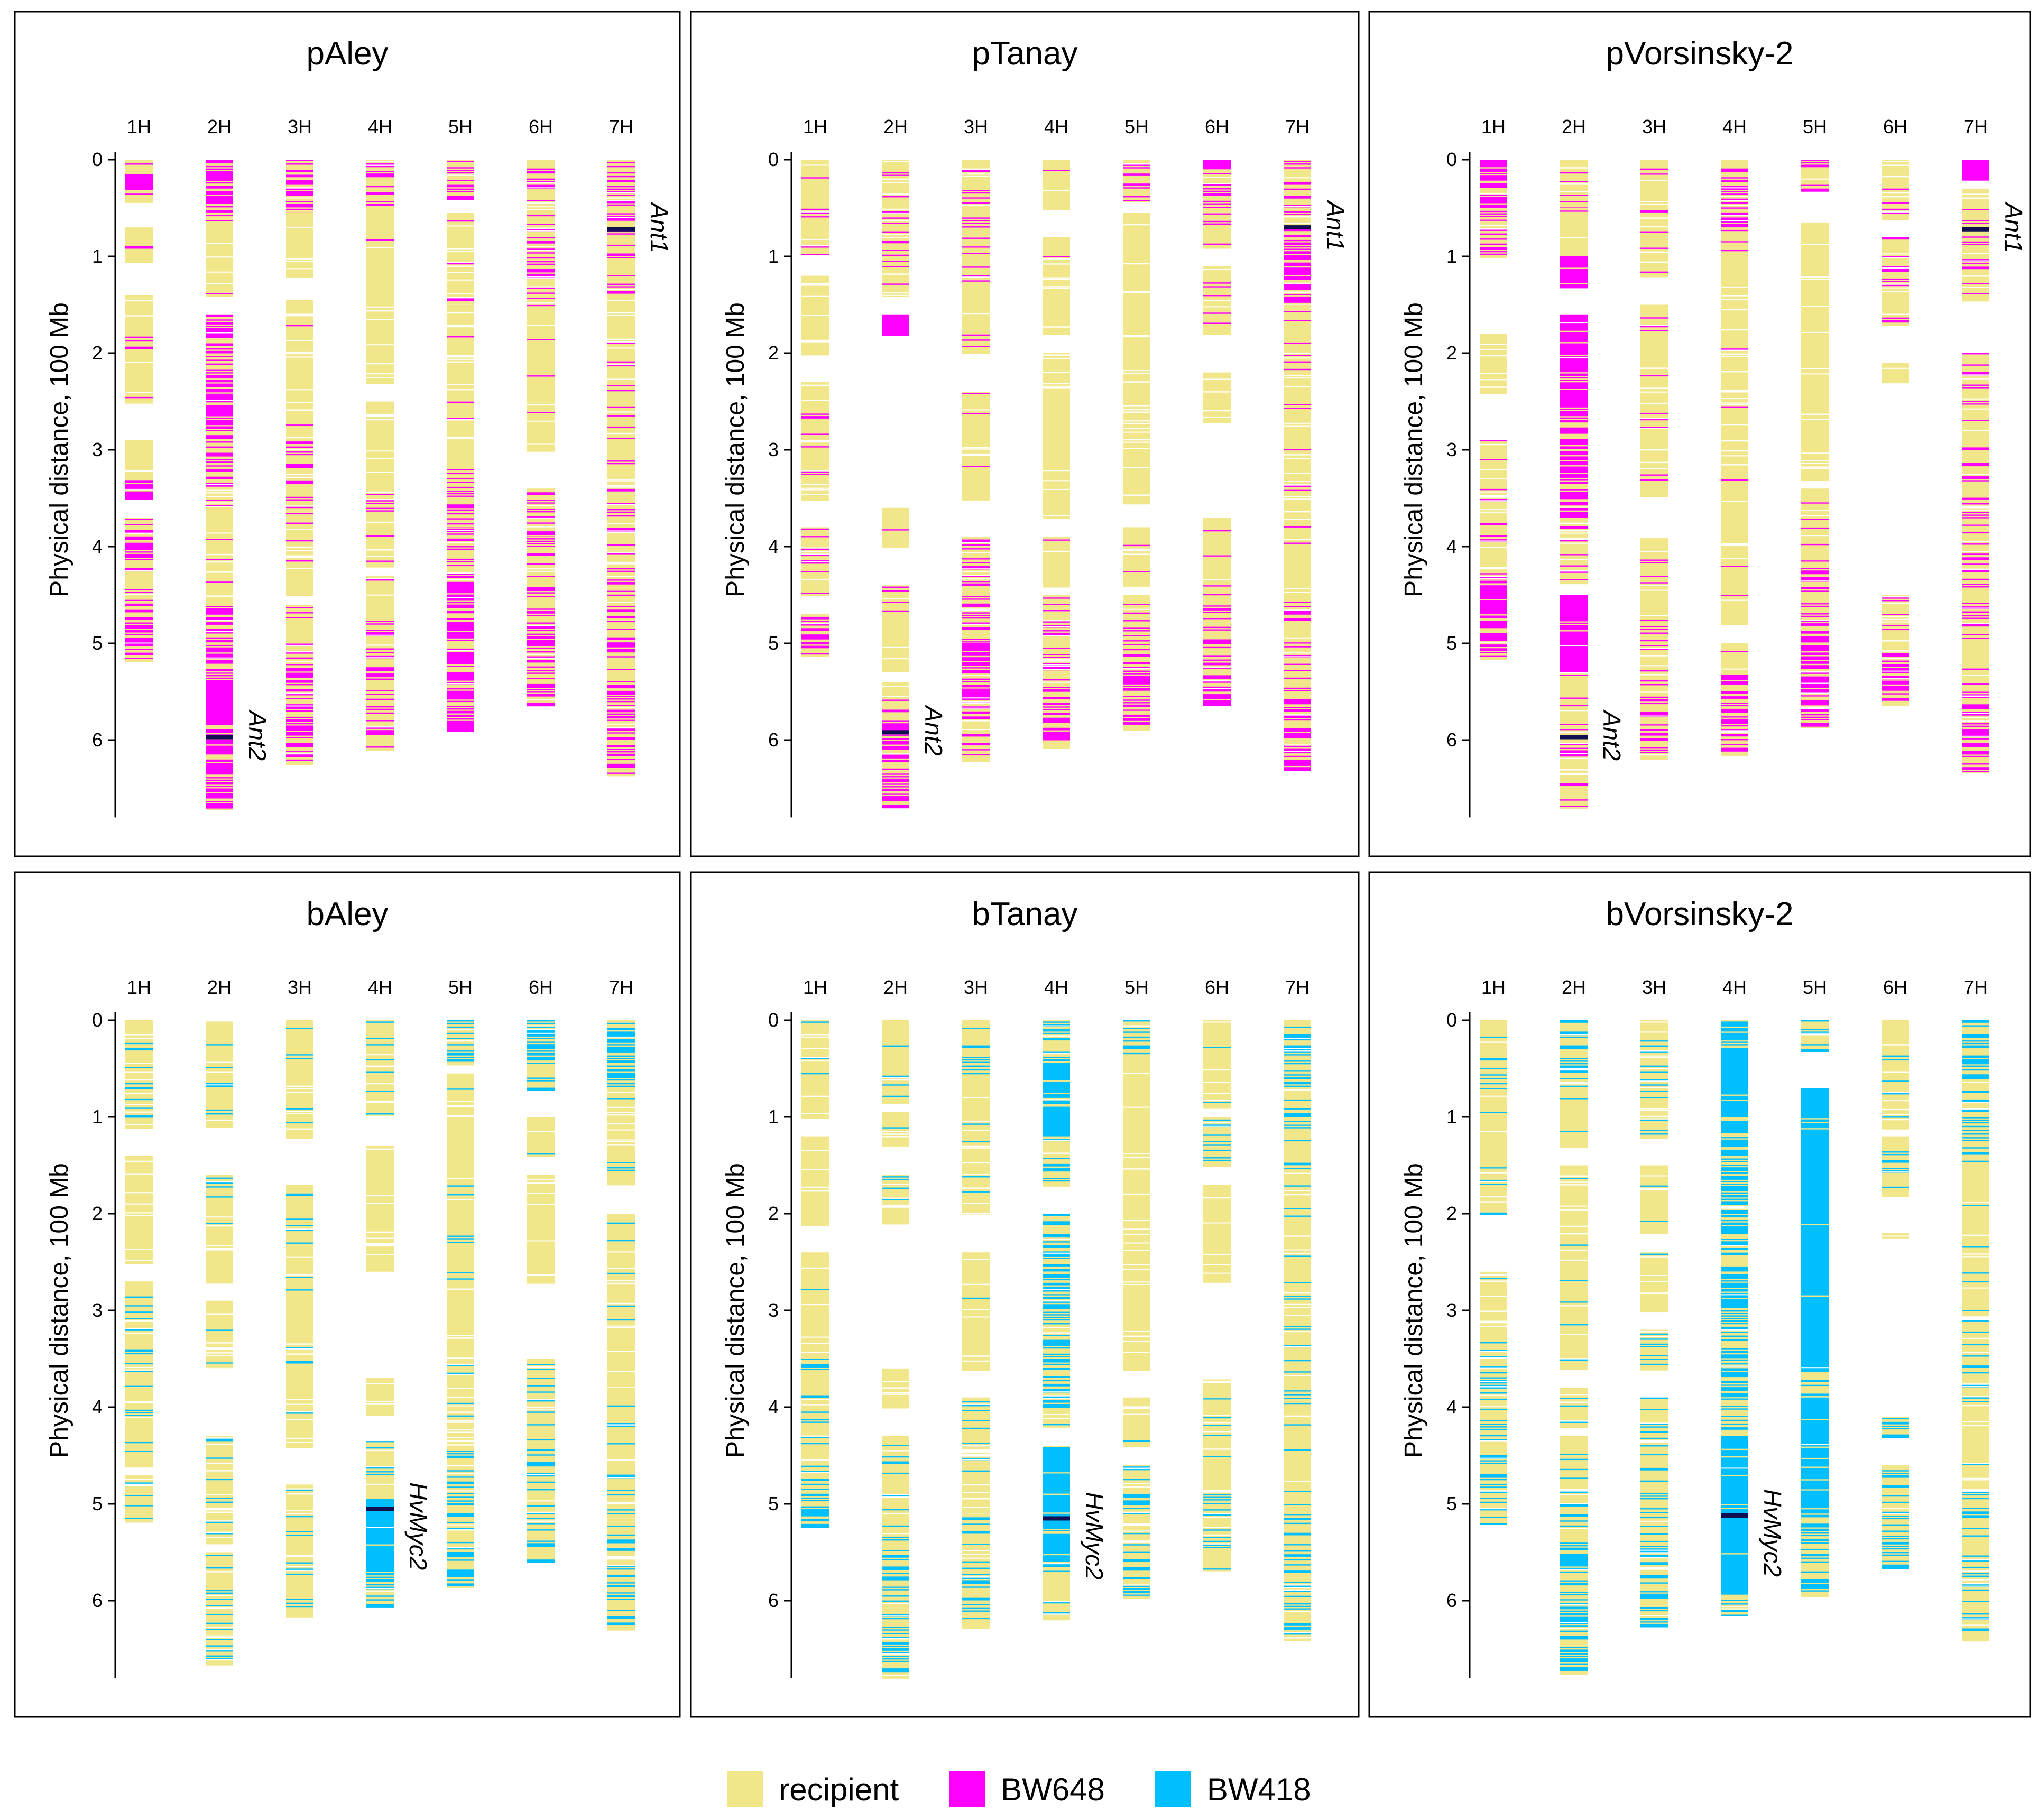  Describe the element at coordinates (380, 126) in the screenshot. I see `chromosome-label: 4H` at that location.